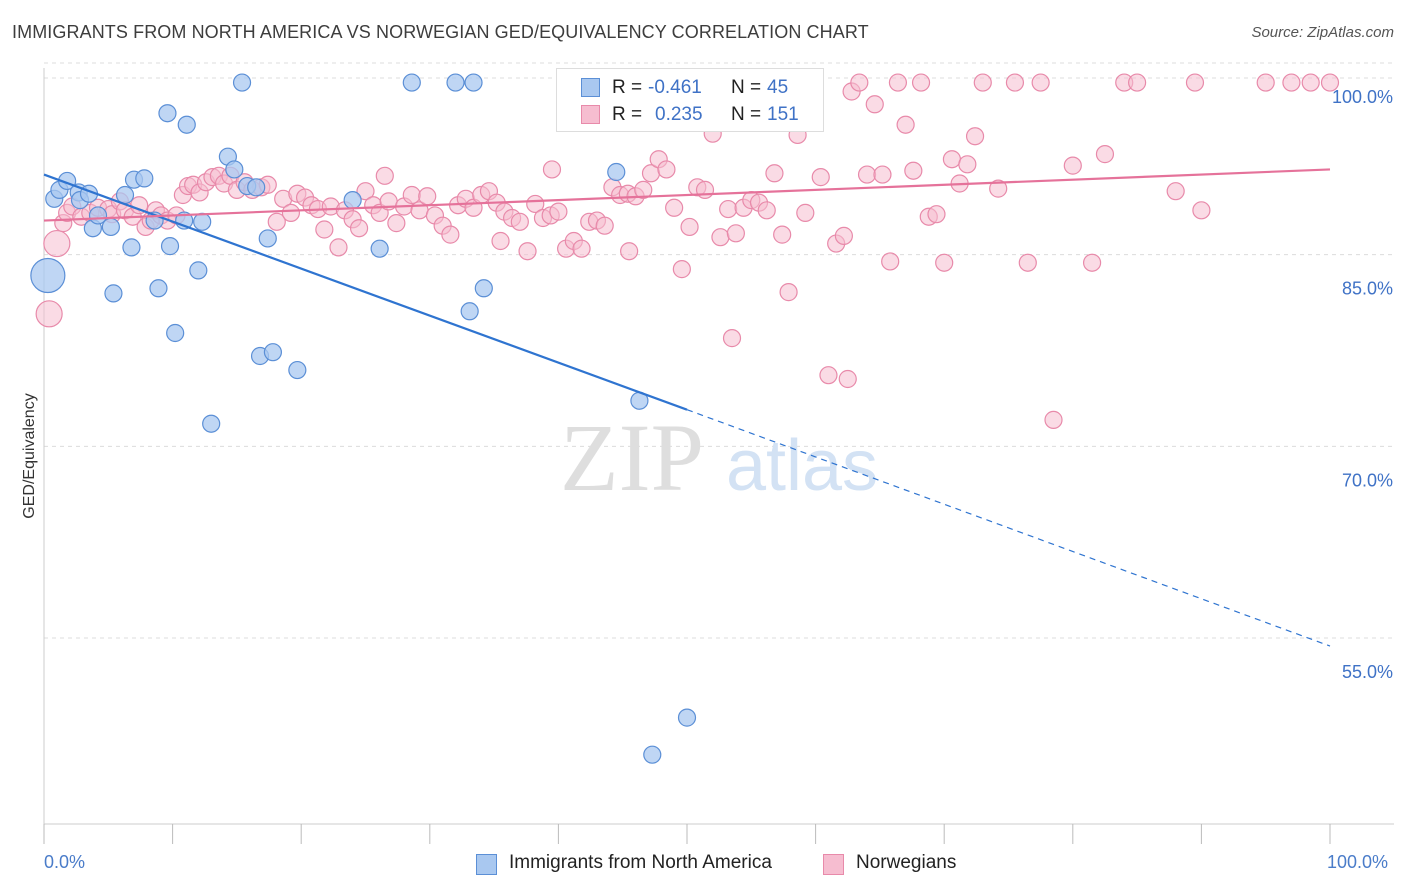 The image size is (1406, 892). I want to click on legend-r-label: R =, so click(627, 114).